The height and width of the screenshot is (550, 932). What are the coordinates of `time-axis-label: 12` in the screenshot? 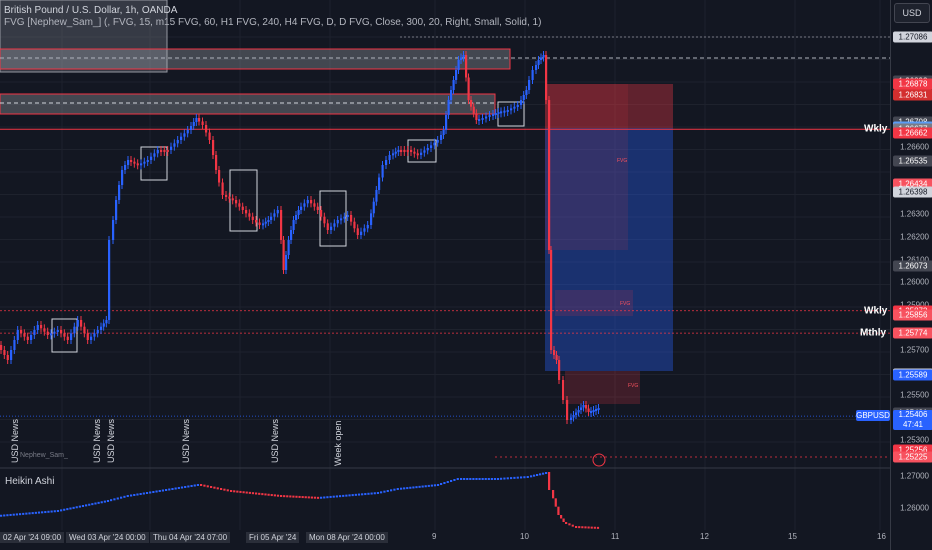 It's located at (704, 536).